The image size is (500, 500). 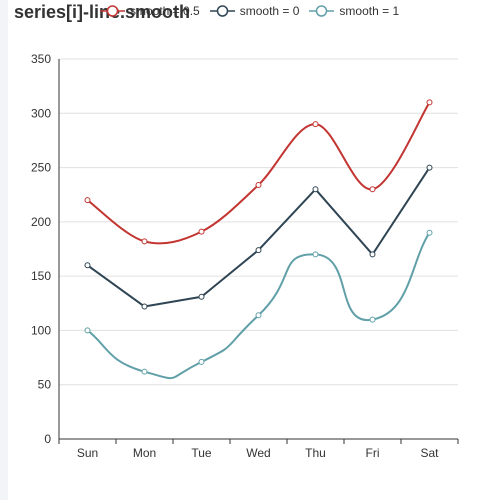 I want to click on legend-item-smooth-0-5: smooth = 0.5, so click(x=150, y=11).